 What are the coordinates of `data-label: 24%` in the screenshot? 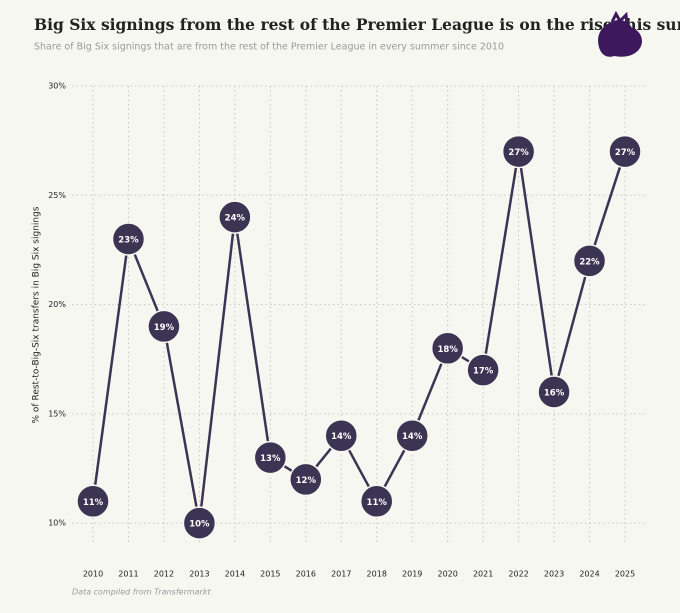 It's located at (235, 219).